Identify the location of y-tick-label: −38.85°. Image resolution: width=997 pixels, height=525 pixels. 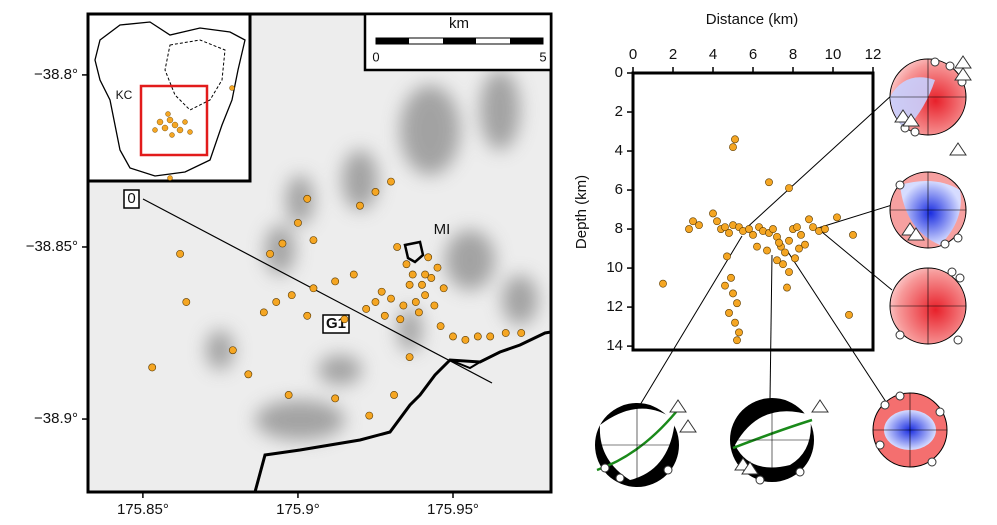
(52, 246).